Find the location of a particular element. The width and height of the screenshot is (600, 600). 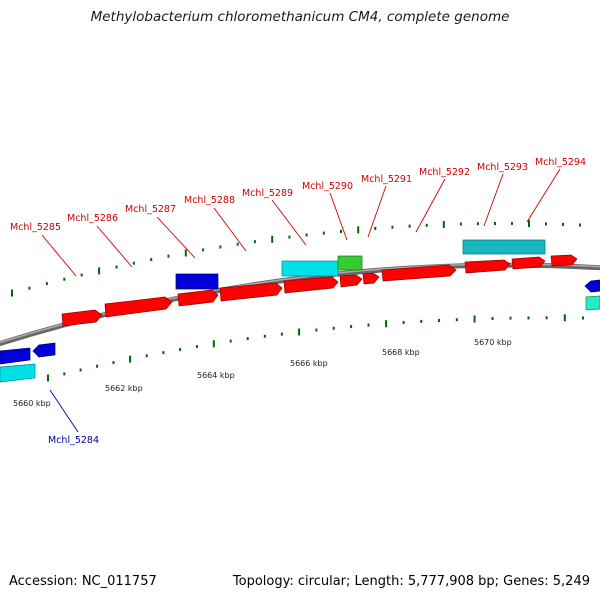

gene-label-mchl-5294: Mchl_5294 is located at coordinates (560, 162).